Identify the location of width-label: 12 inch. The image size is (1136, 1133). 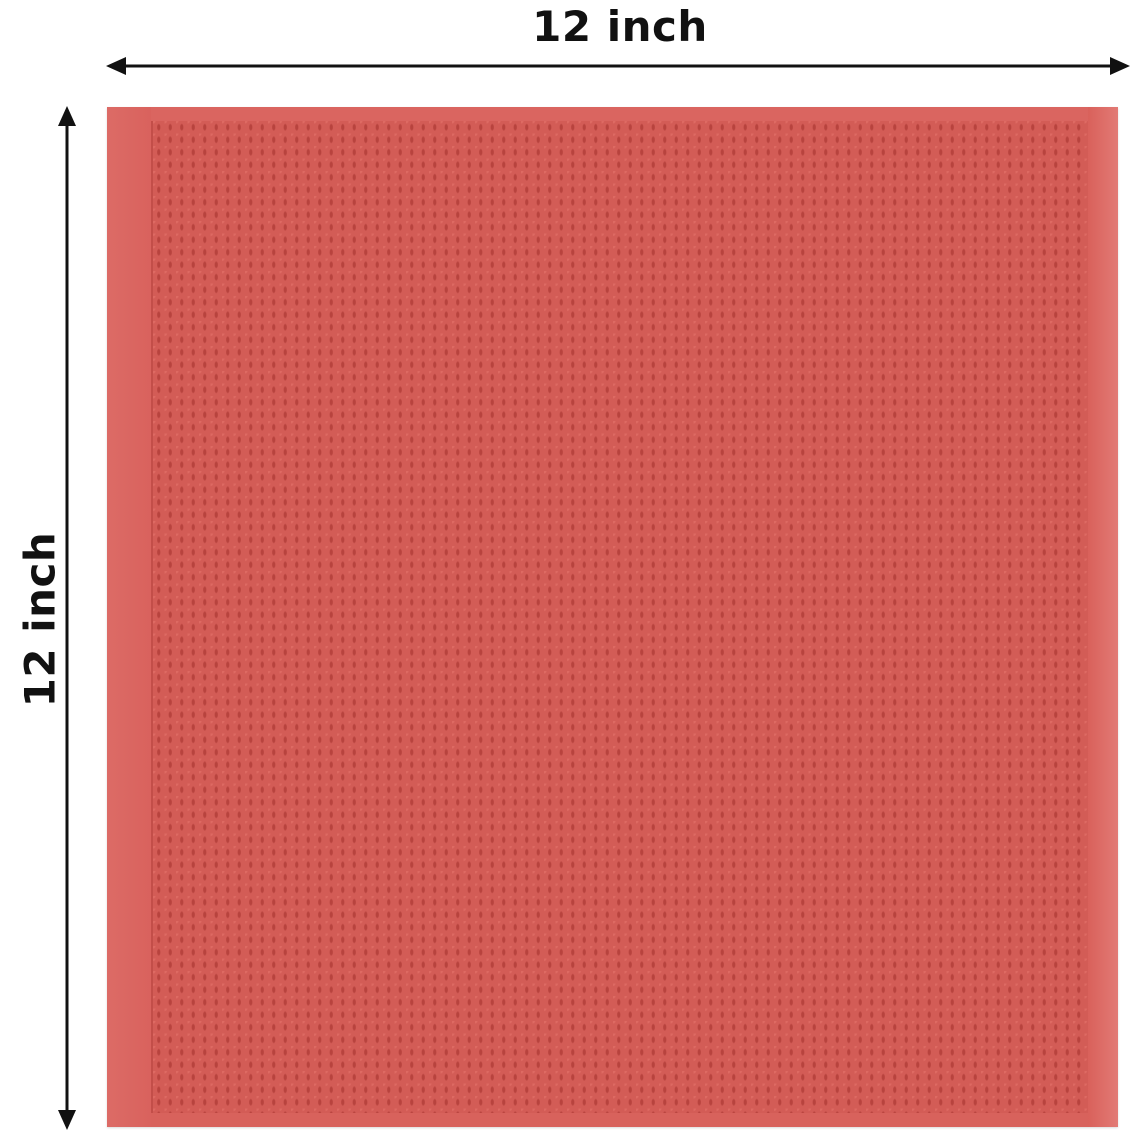
(620, 26).